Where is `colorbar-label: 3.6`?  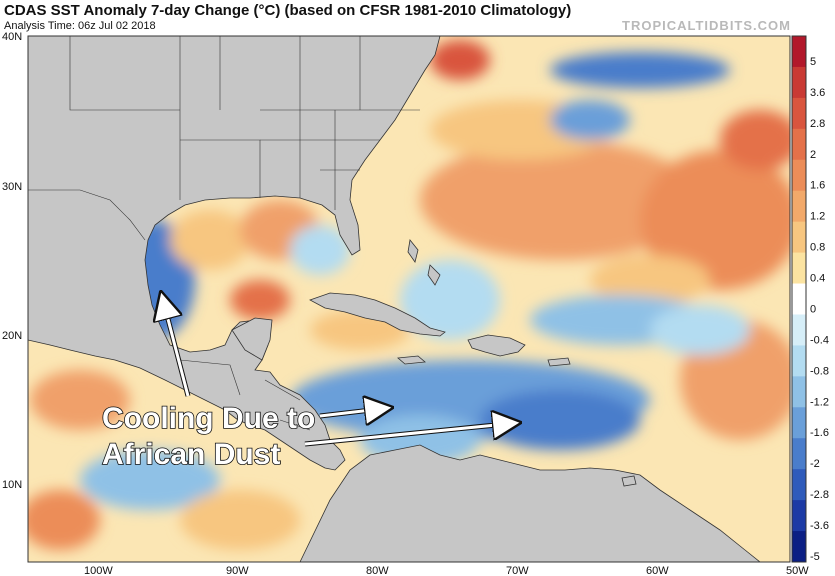
colorbar-label: 3.6 is located at coordinates (817, 93).